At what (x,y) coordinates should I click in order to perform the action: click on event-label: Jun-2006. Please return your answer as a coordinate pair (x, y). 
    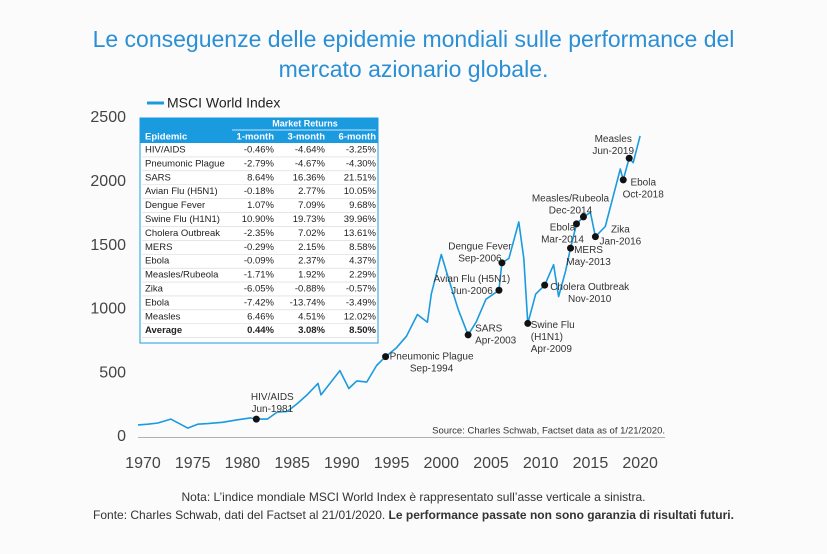
    Looking at the image, I should click on (472, 291).